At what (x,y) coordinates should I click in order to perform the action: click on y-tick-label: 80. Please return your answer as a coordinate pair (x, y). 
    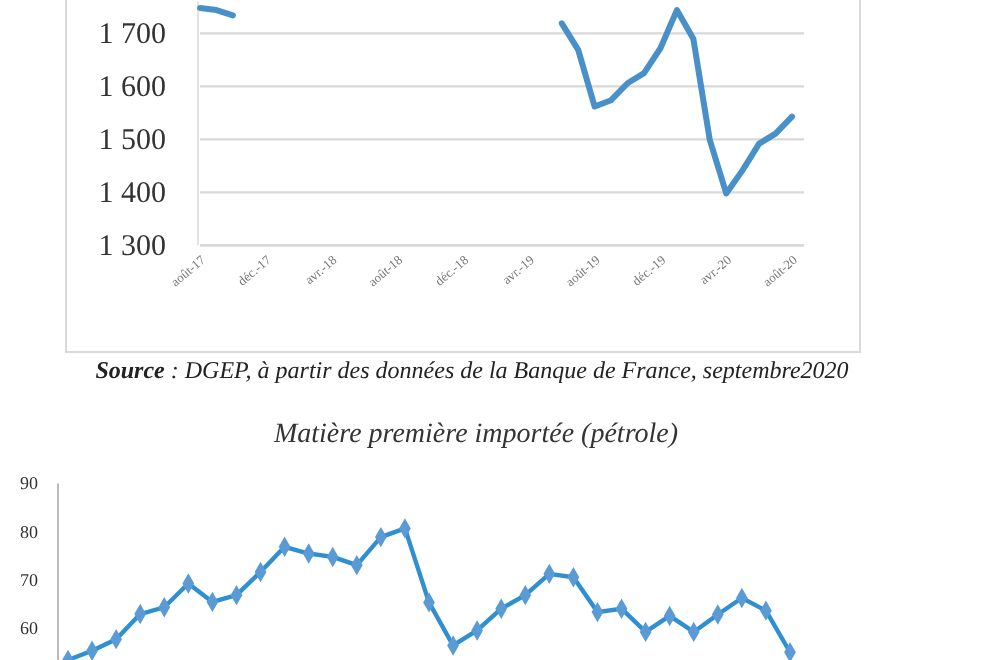
    Looking at the image, I should click on (29, 531).